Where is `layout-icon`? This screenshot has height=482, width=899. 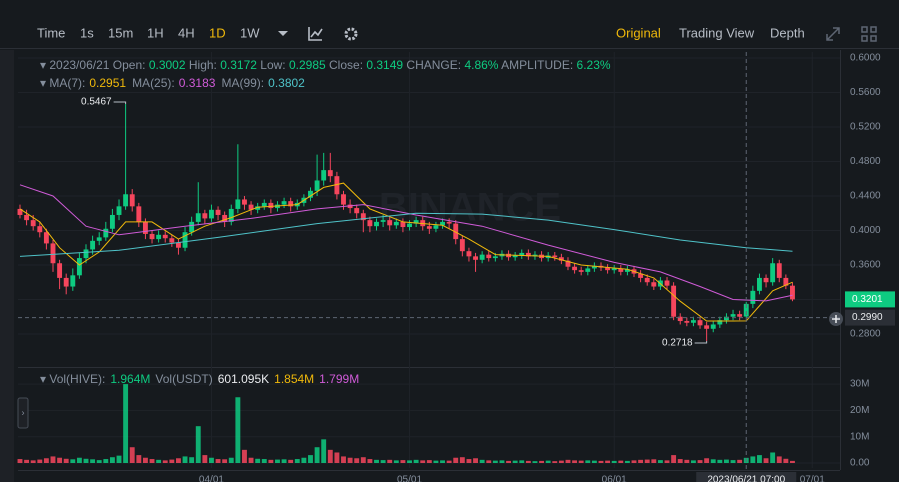
layout-icon is located at coordinates (869, 34).